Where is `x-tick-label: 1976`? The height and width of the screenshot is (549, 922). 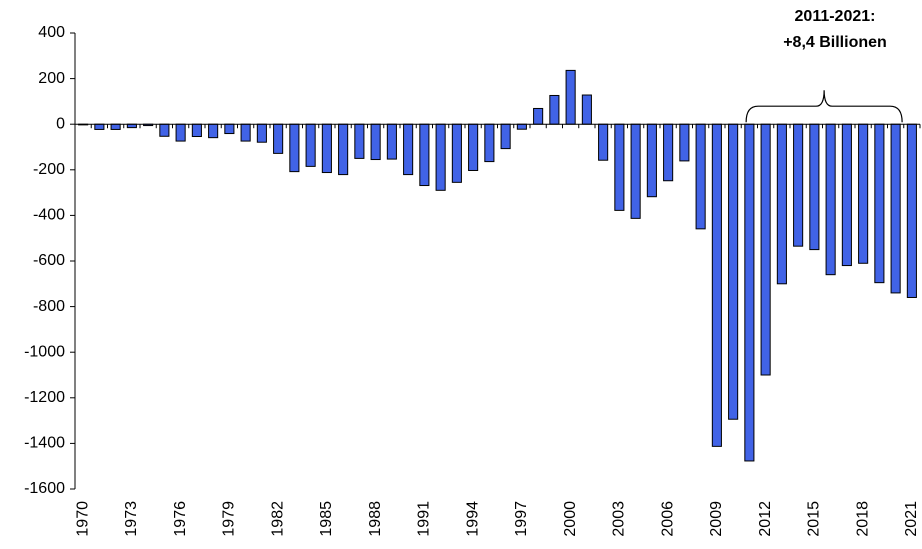
x-tick-label: 1976 is located at coordinates (180, 519).